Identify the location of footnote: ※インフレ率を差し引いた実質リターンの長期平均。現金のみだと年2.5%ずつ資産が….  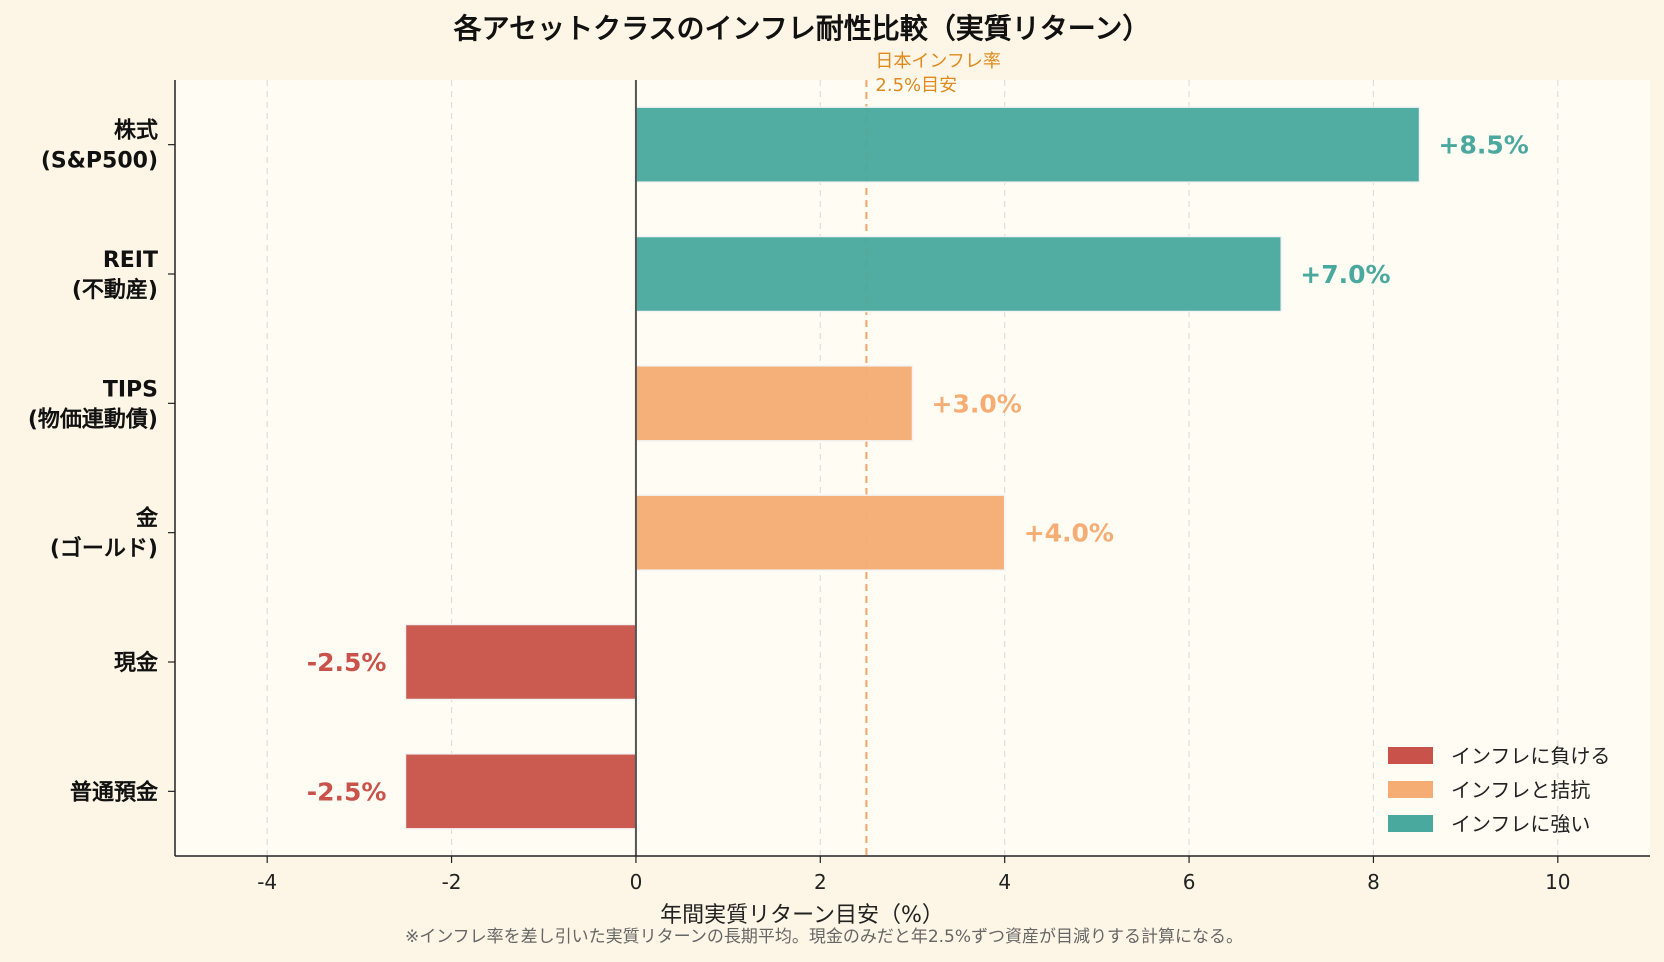
(824, 937).